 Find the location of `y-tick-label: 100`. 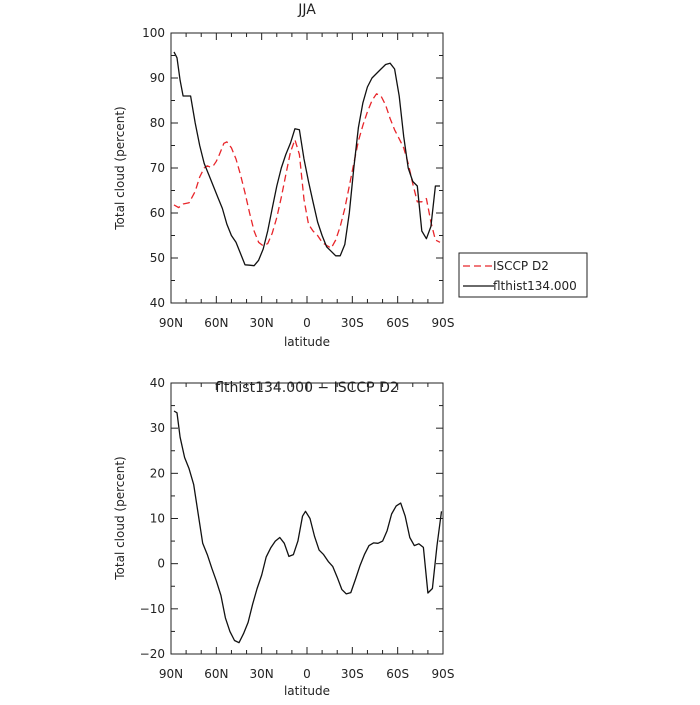

y-tick-label: 100 is located at coordinates (153, 33).